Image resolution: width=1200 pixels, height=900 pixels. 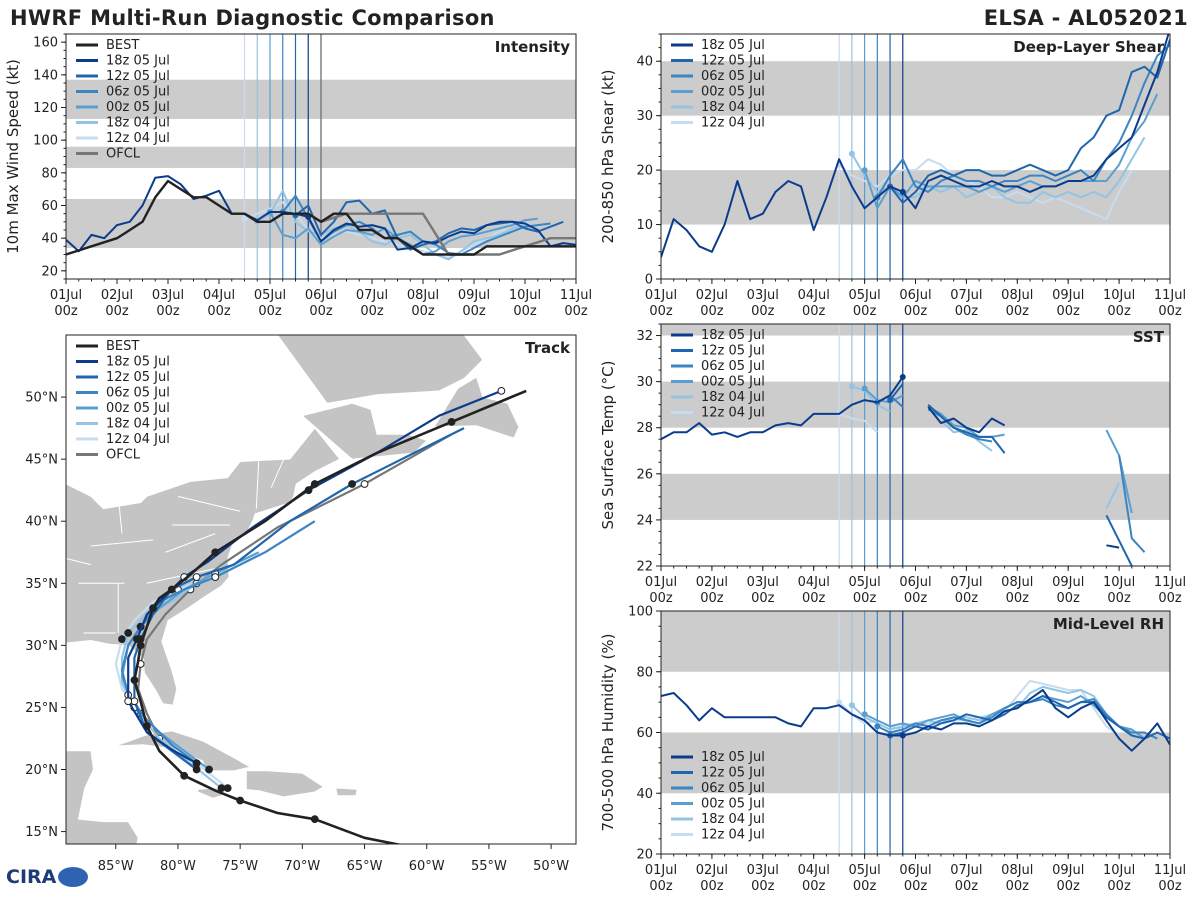 What do you see at coordinates (864, 870) in the screenshot?
I see `rh-xtick-label: 05Jul` at bounding box center [864, 870].